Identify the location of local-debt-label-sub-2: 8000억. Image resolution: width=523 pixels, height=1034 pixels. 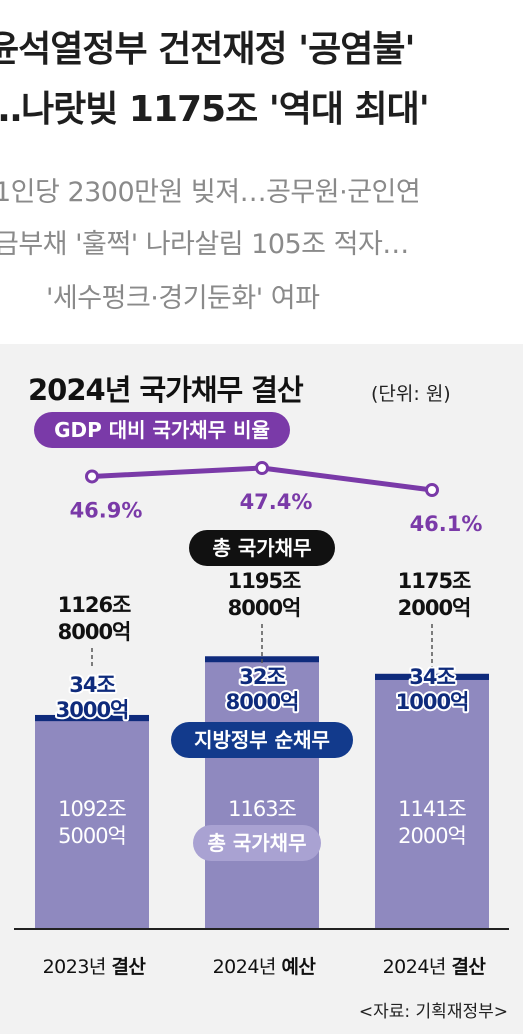
(262, 702).